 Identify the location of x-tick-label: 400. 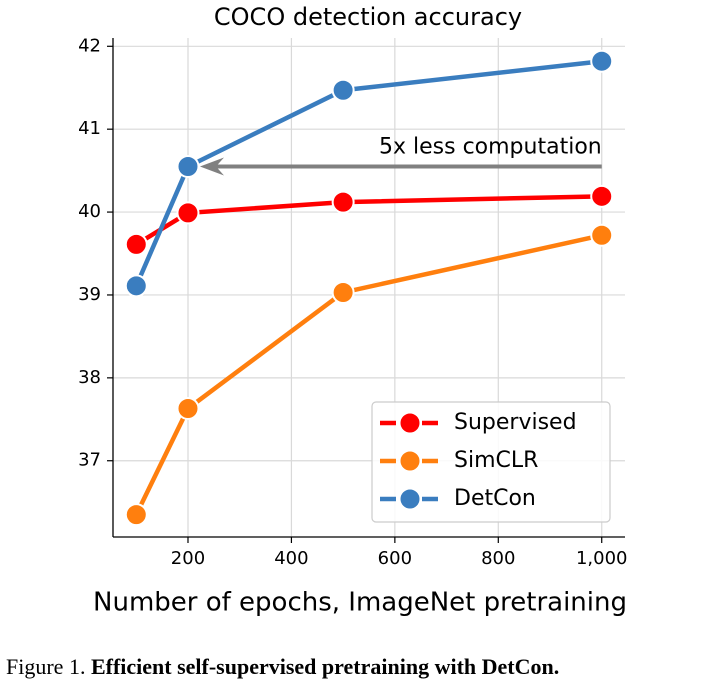
(291, 558).